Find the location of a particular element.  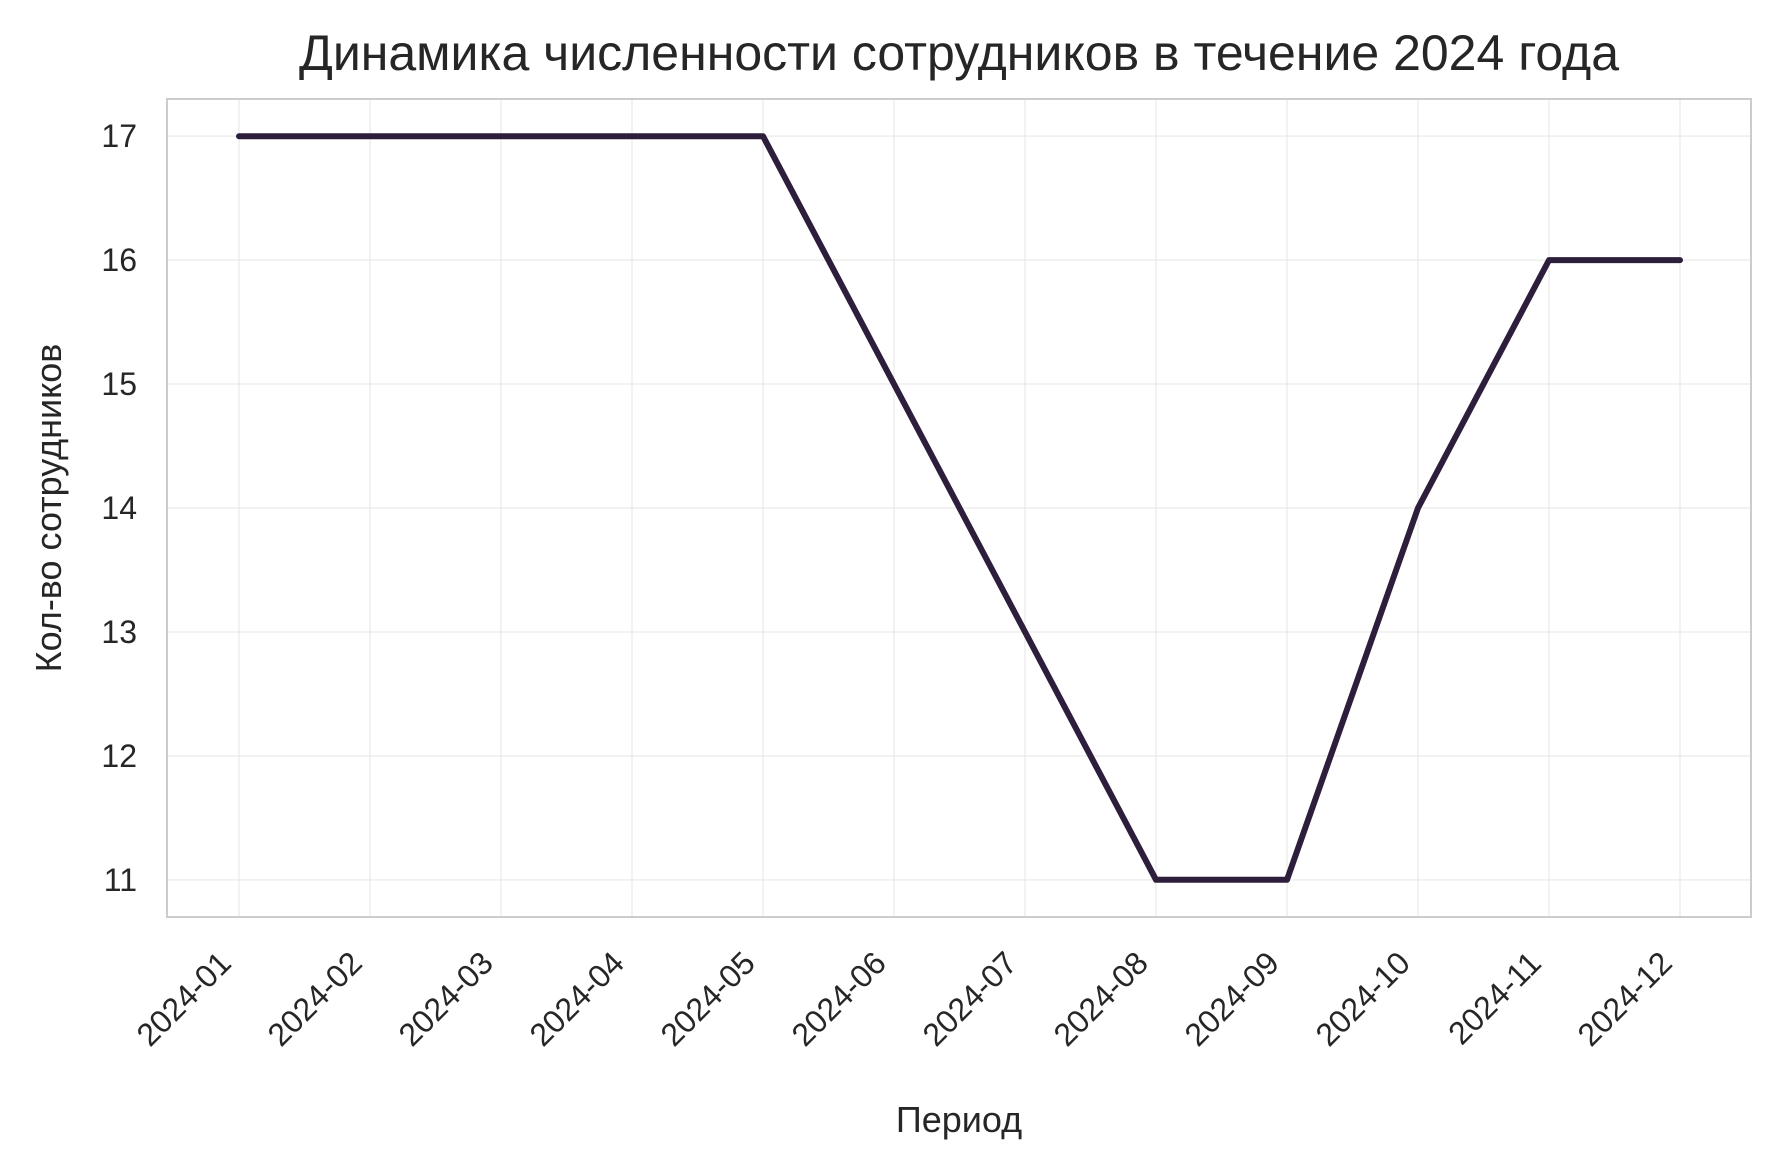

x-tick-label: 2024-03 is located at coordinates (445, 998).